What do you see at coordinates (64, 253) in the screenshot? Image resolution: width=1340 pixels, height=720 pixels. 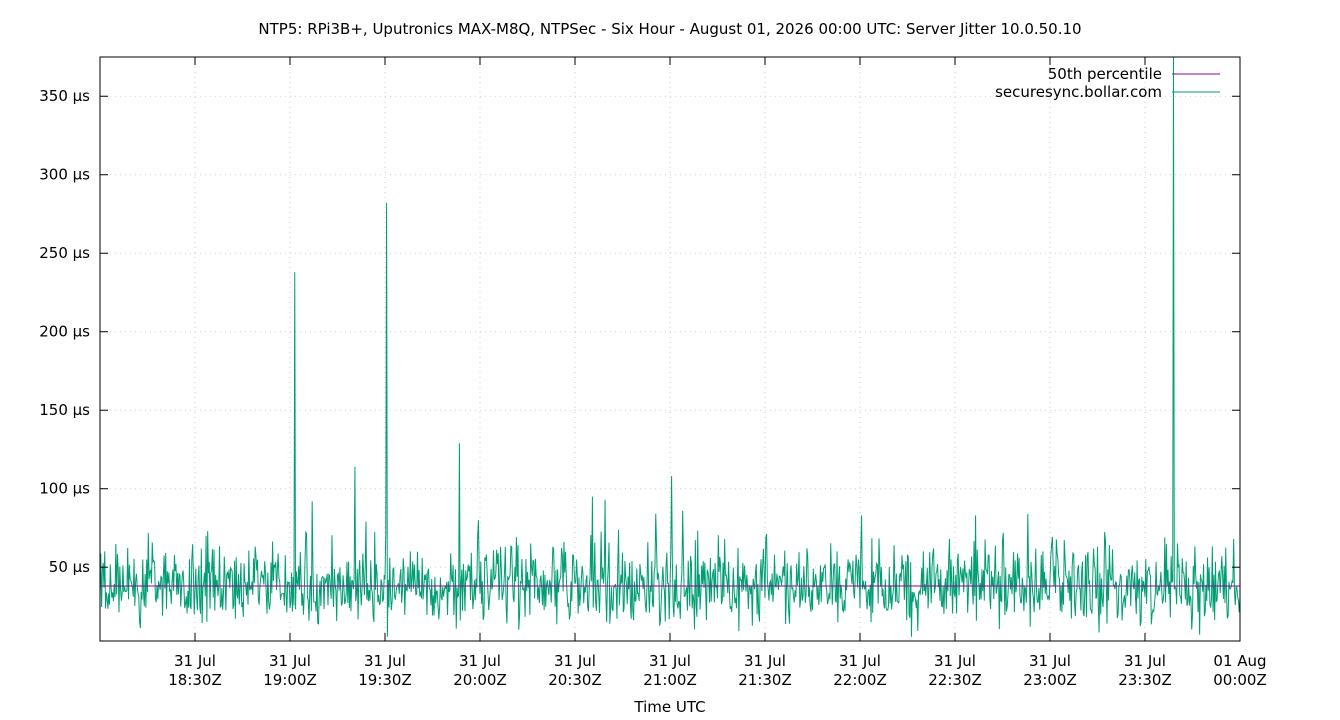 I see `y-tick-label: 250 µs` at bounding box center [64, 253].